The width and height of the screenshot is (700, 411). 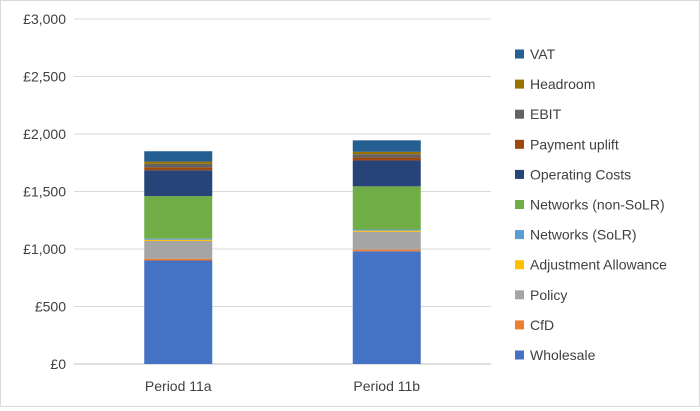 I want to click on legend-label: Operating Costs, so click(x=580, y=174).